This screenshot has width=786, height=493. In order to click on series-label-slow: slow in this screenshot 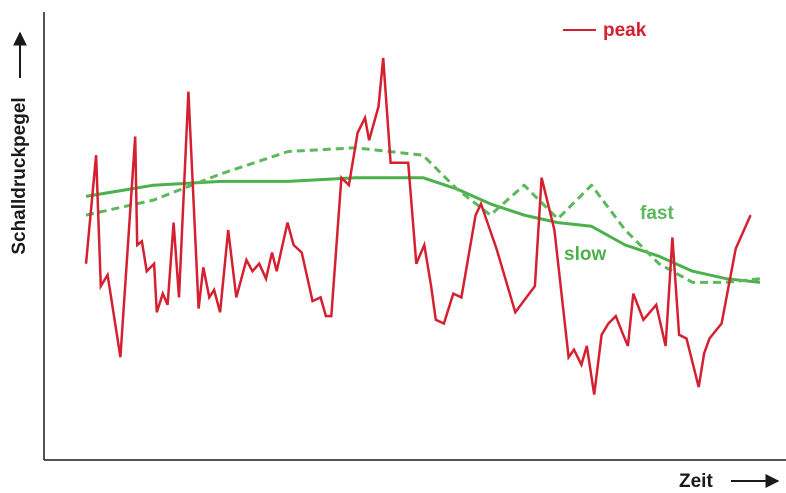, I will do `click(585, 254)`.